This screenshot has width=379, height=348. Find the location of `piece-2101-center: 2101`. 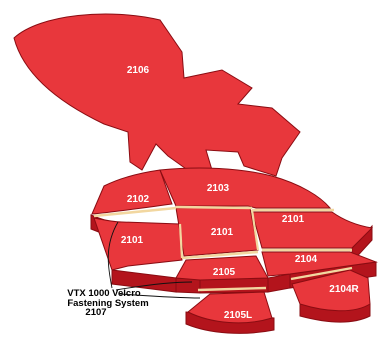

piece-2101-center: 2101 is located at coordinates (217, 232).